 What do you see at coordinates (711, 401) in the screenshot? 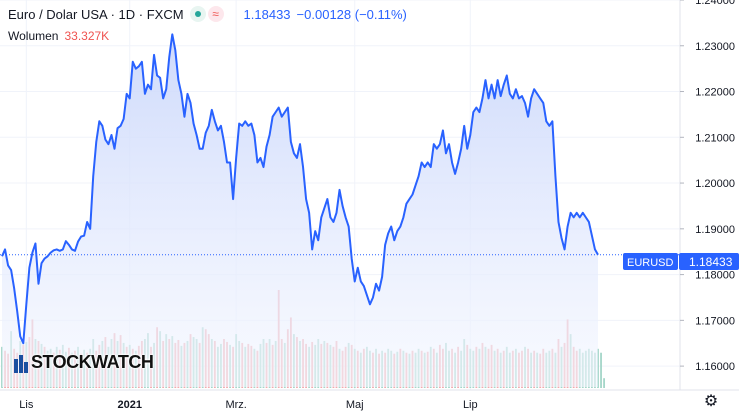
I see `gear-icon: ⚙` at bounding box center [711, 401].